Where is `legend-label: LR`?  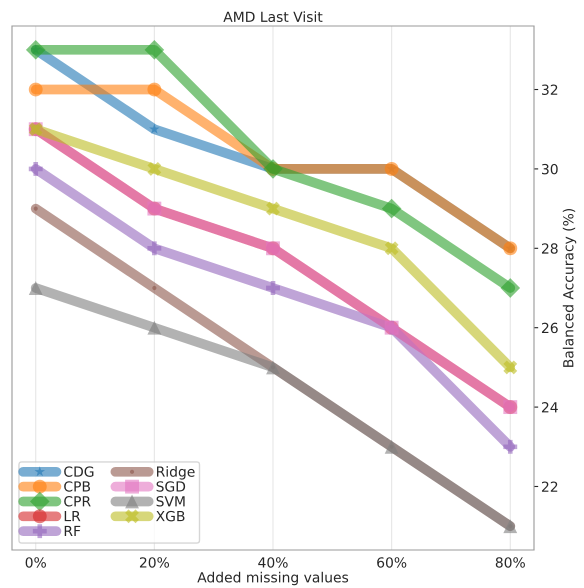 legend-label: LR is located at coordinates (72, 516).